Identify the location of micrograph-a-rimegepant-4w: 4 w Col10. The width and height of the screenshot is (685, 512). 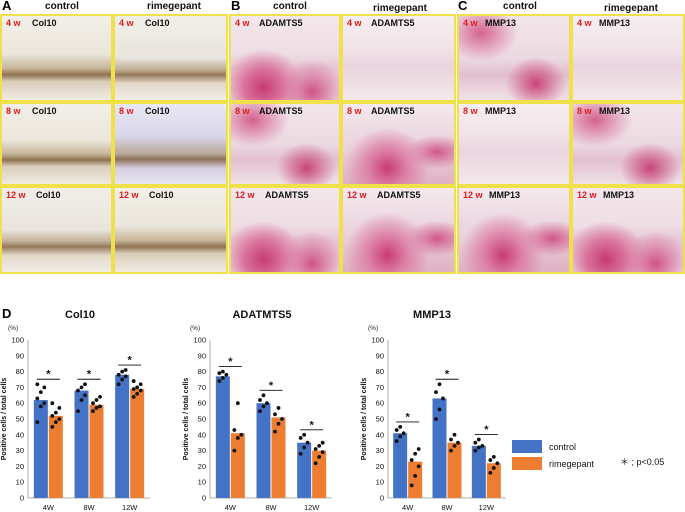
(170, 58).